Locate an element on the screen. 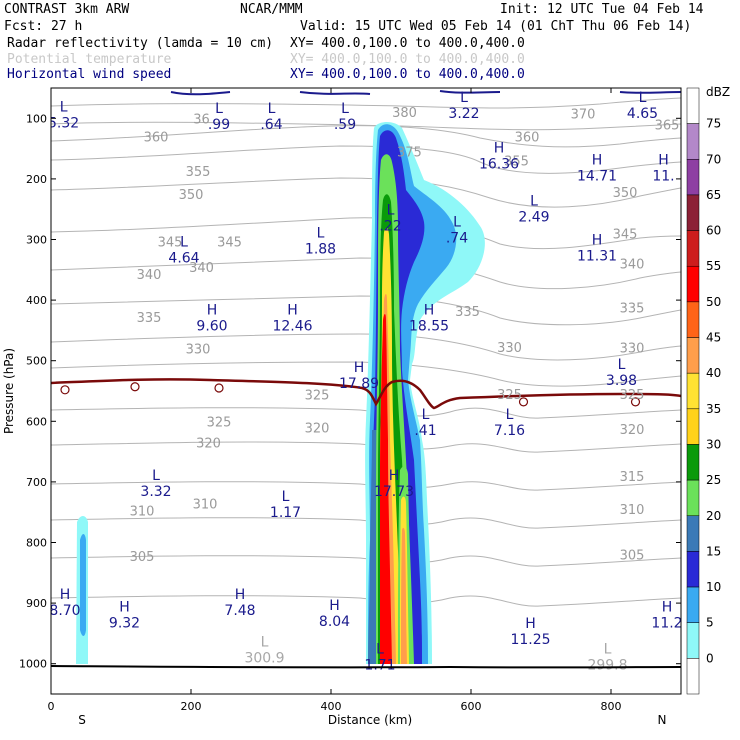 The image size is (740, 740). zero-line-labels is located at coordinates (350, 394).